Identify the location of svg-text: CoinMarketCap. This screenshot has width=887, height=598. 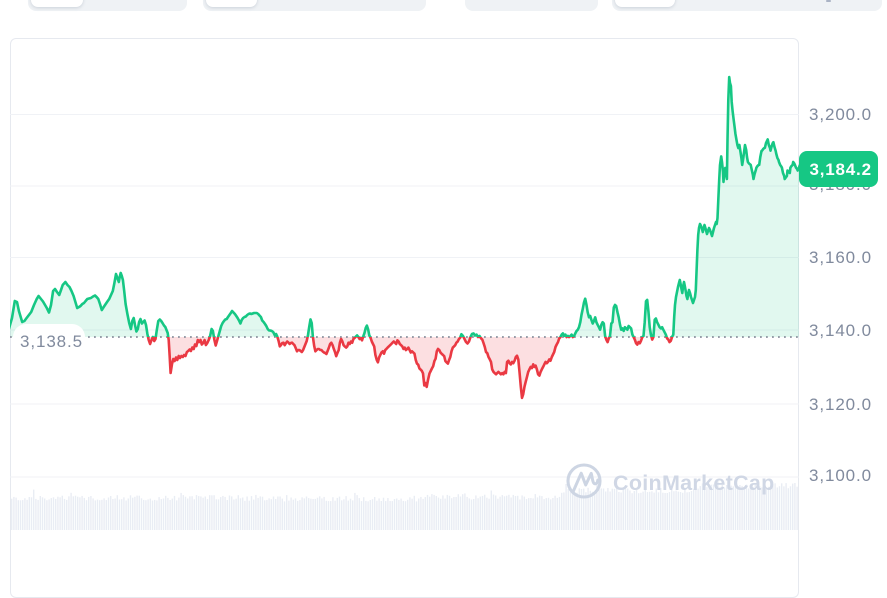
(694, 483).